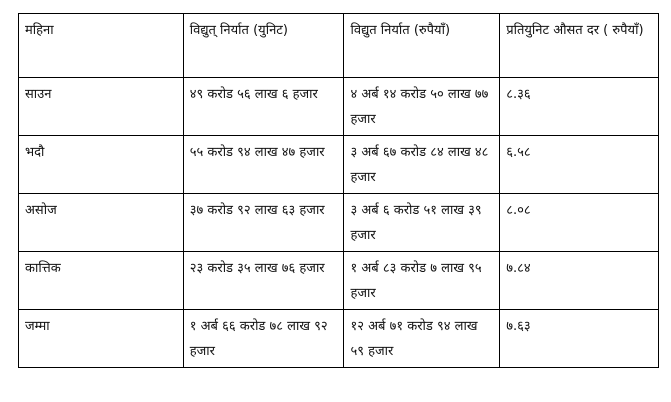  I want to click on cell-month: असोज, so click(101, 222).